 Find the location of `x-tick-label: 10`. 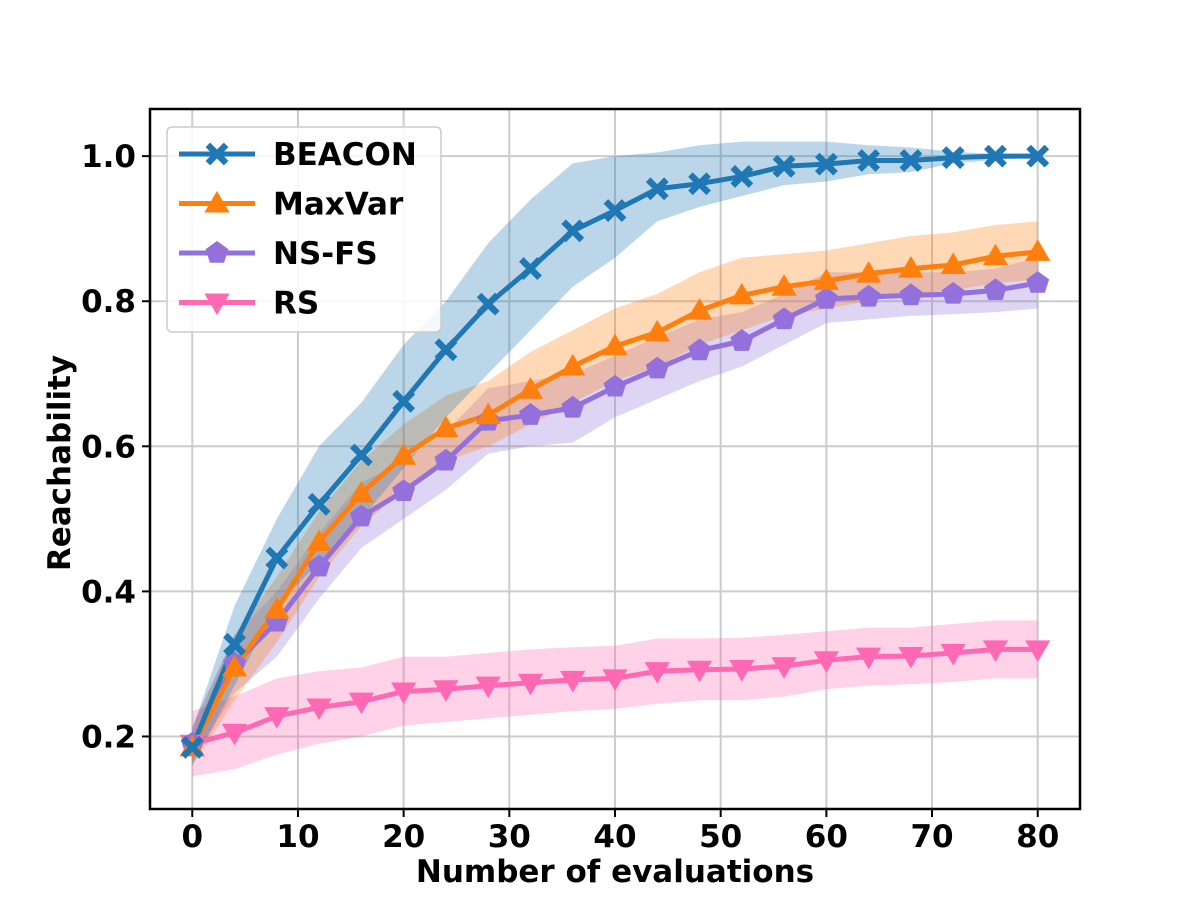

x-tick-label: 10 is located at coordinates (297, 837).